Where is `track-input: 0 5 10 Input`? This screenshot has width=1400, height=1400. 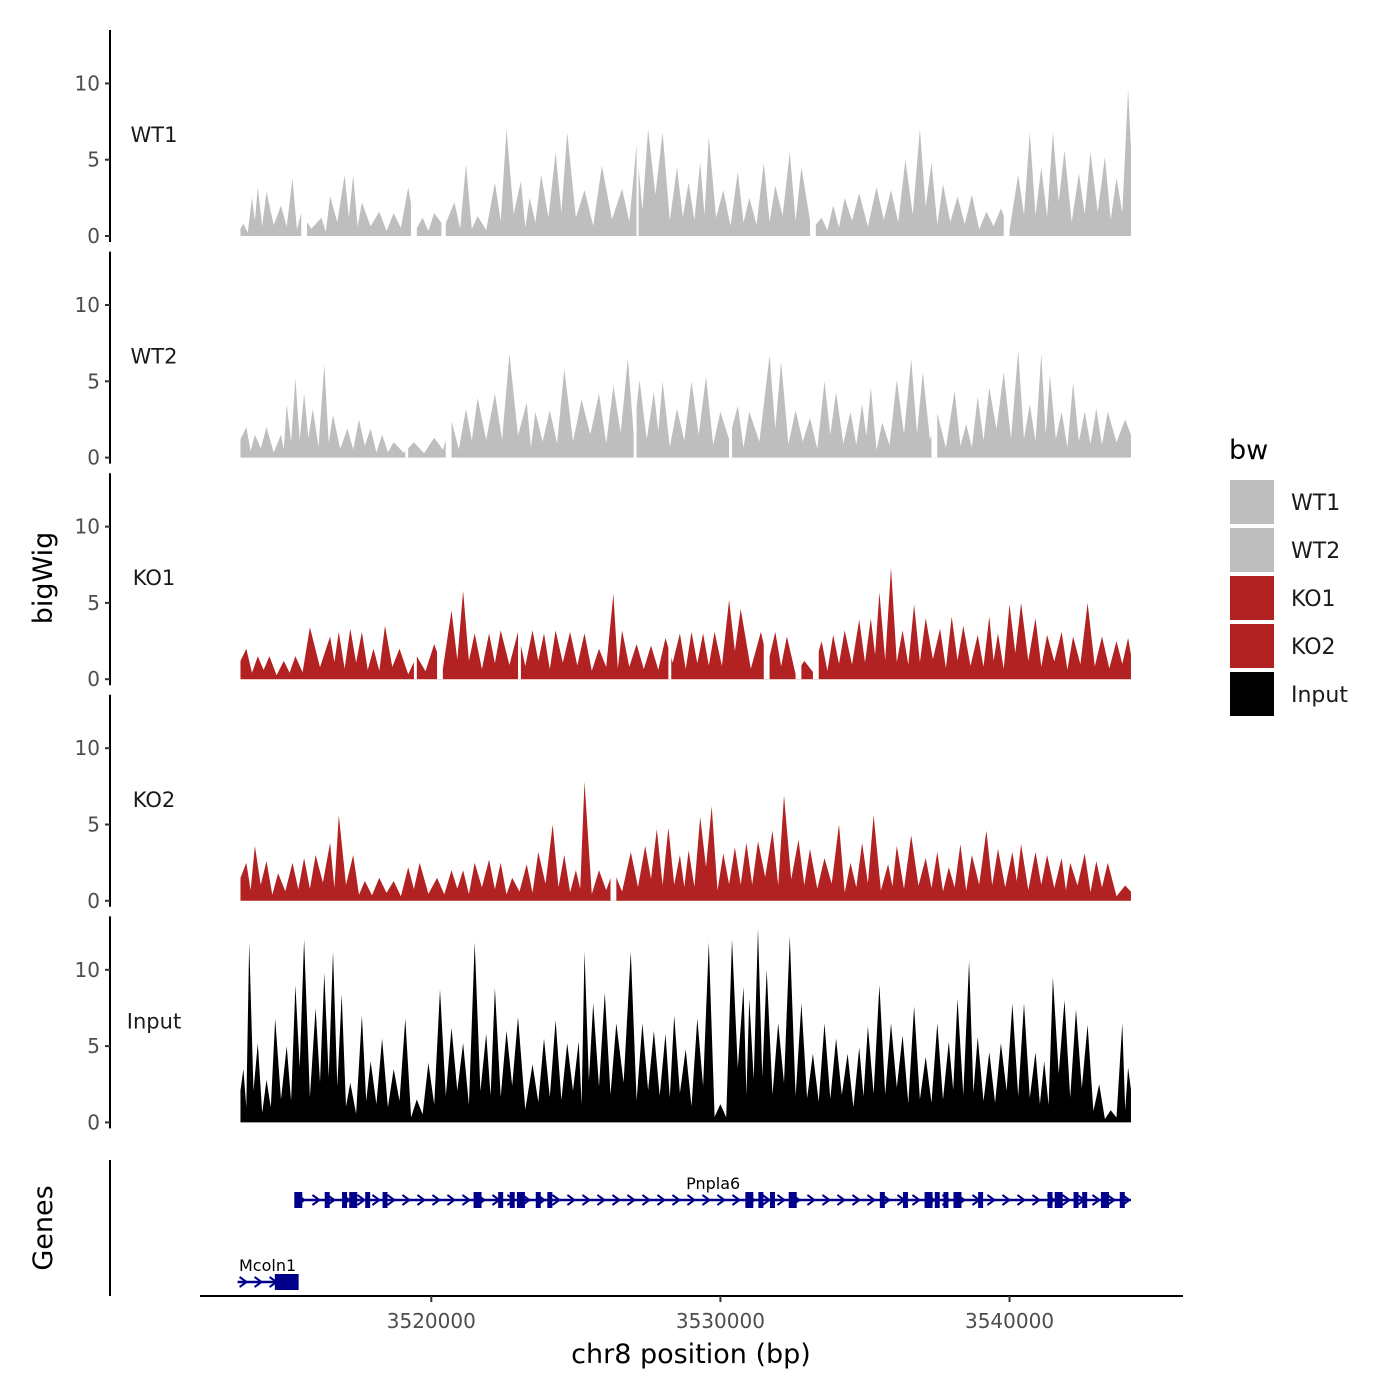 track-input: 0 5 10 Input is located at coordinates (603, 1025).